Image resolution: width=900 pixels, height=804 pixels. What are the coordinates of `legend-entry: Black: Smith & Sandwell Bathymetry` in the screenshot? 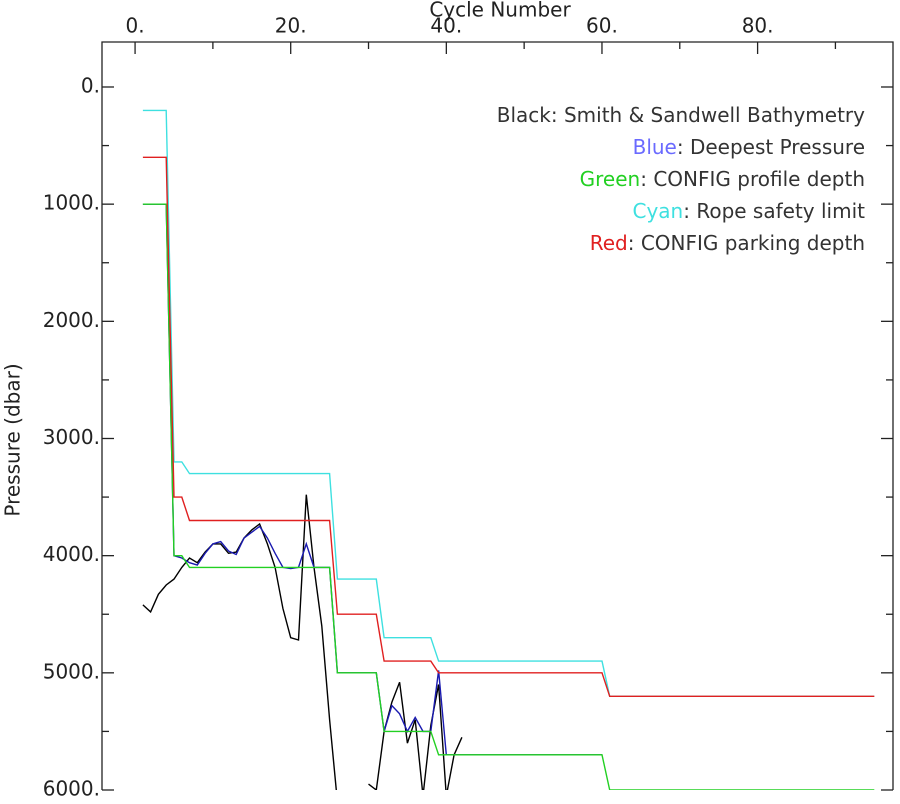 It's located at (681, 115).